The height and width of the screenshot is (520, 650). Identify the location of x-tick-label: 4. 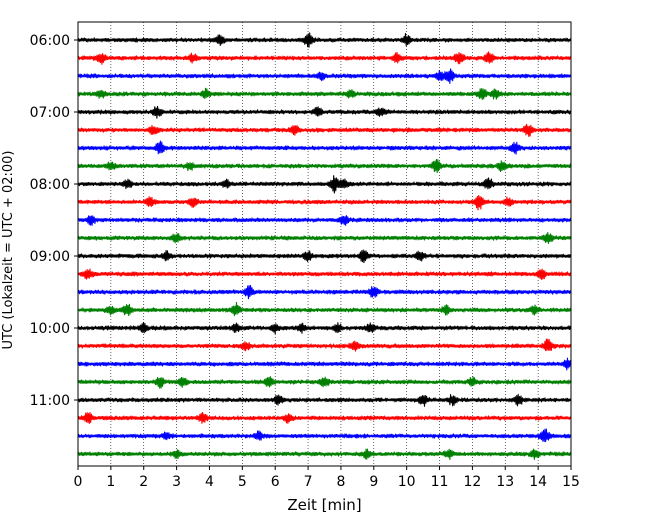
(209, 482).